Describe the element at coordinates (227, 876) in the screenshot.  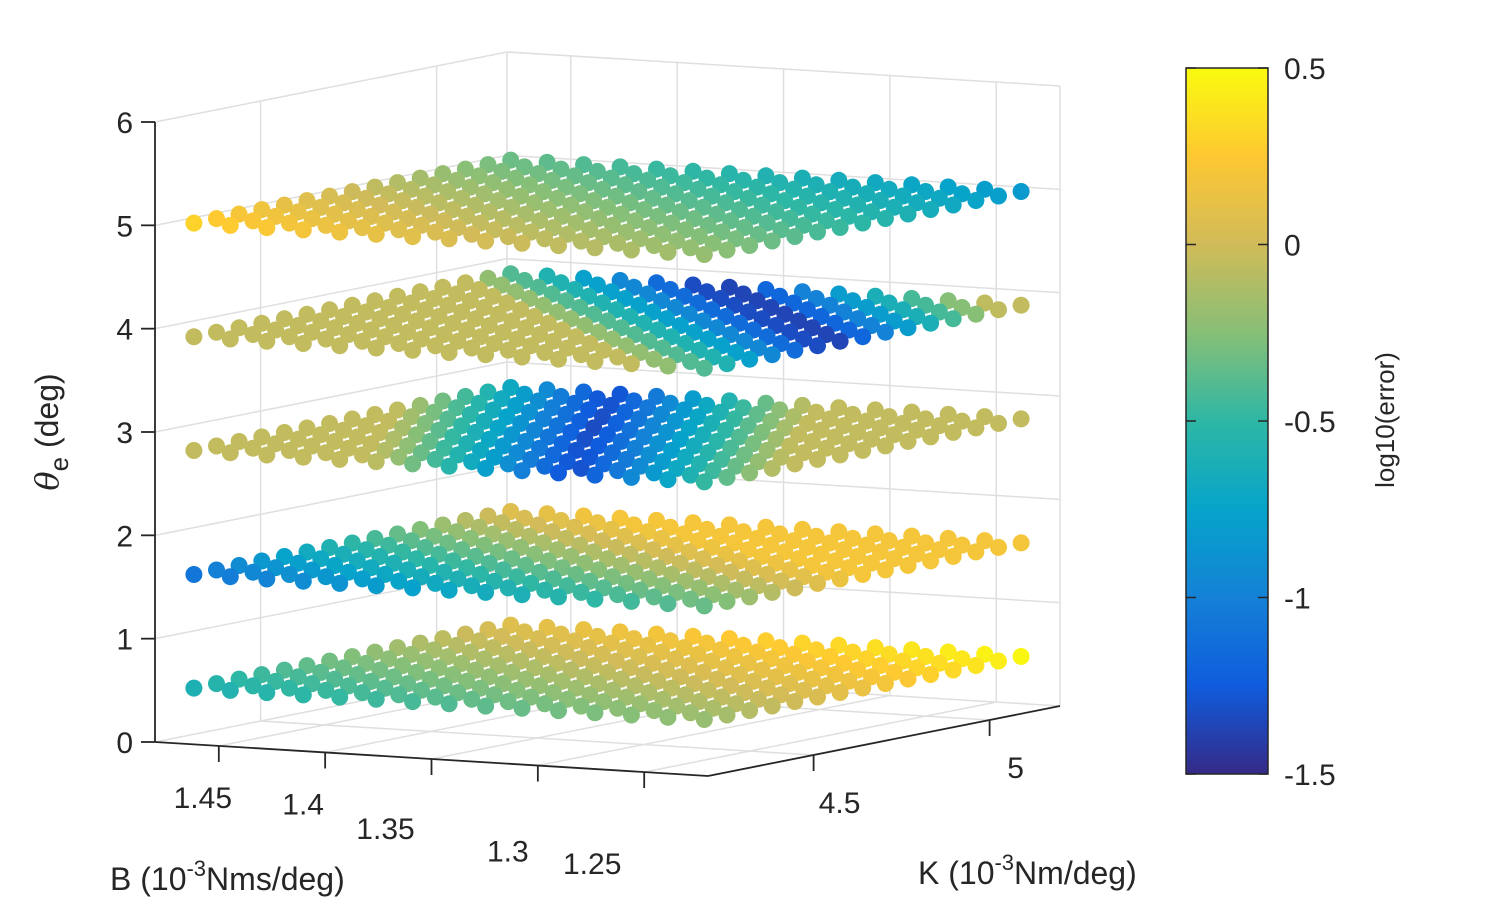
I see `b-axis-label: B (10-3Nms/deg)` at that location.